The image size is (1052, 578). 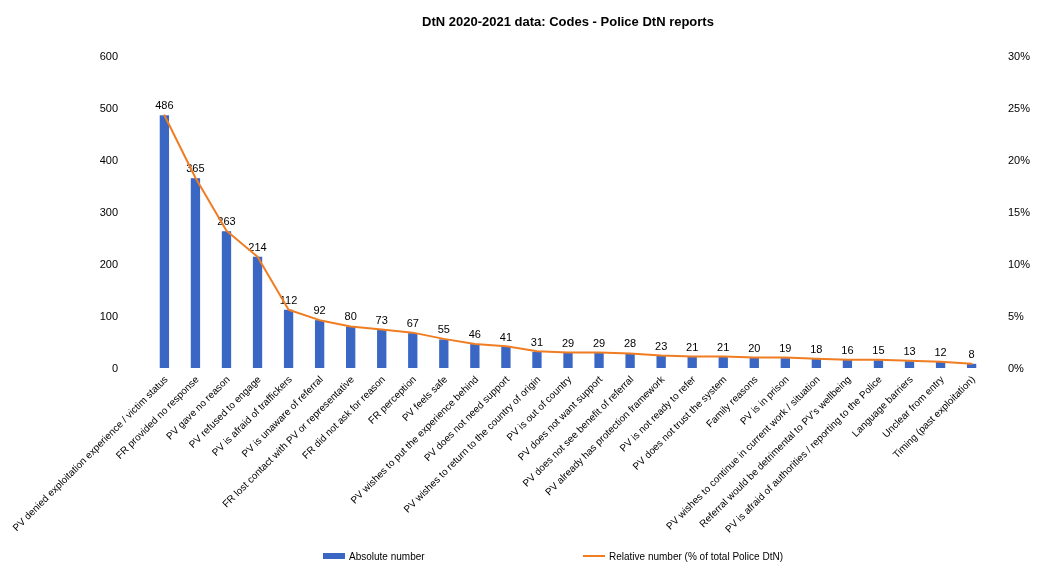 I want to click on y-tick-label: 100, so click(x=108, y=315).